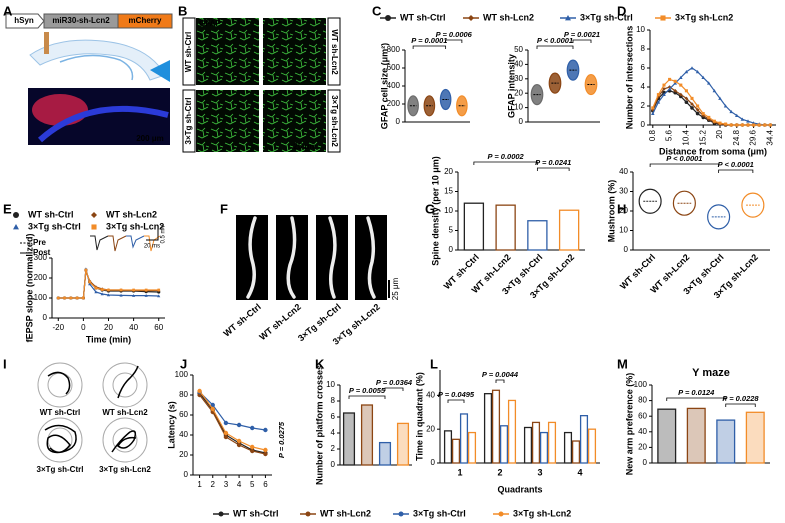  Describe the element at coordinates (29, 288) in the screenshot. I see `y-axis-label: fEPSP slope (normalized)` at that location.